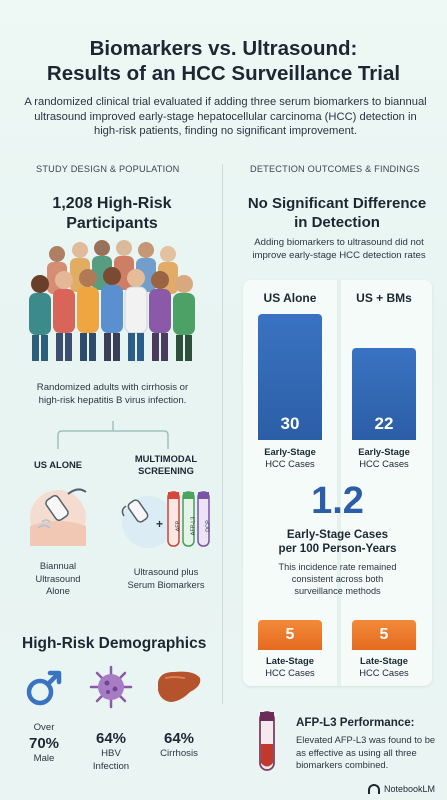 The height and width of the screenshot is (800, 447). I want to click on demographics-title: High-Risk Demographics, so click(114, 643).